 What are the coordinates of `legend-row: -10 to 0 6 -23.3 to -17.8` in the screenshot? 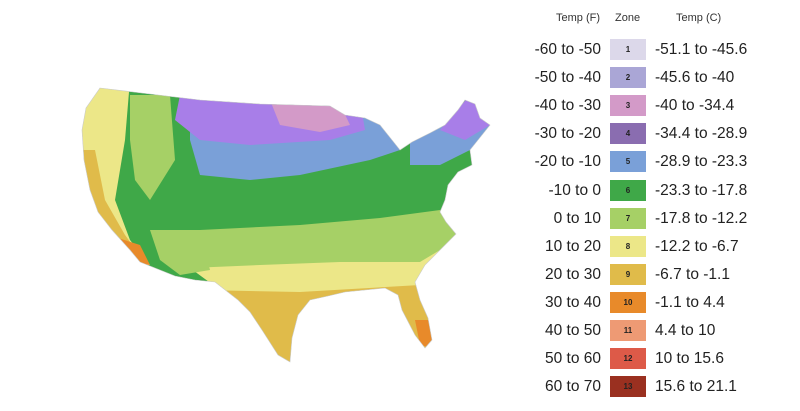 It's located at (660, 191).